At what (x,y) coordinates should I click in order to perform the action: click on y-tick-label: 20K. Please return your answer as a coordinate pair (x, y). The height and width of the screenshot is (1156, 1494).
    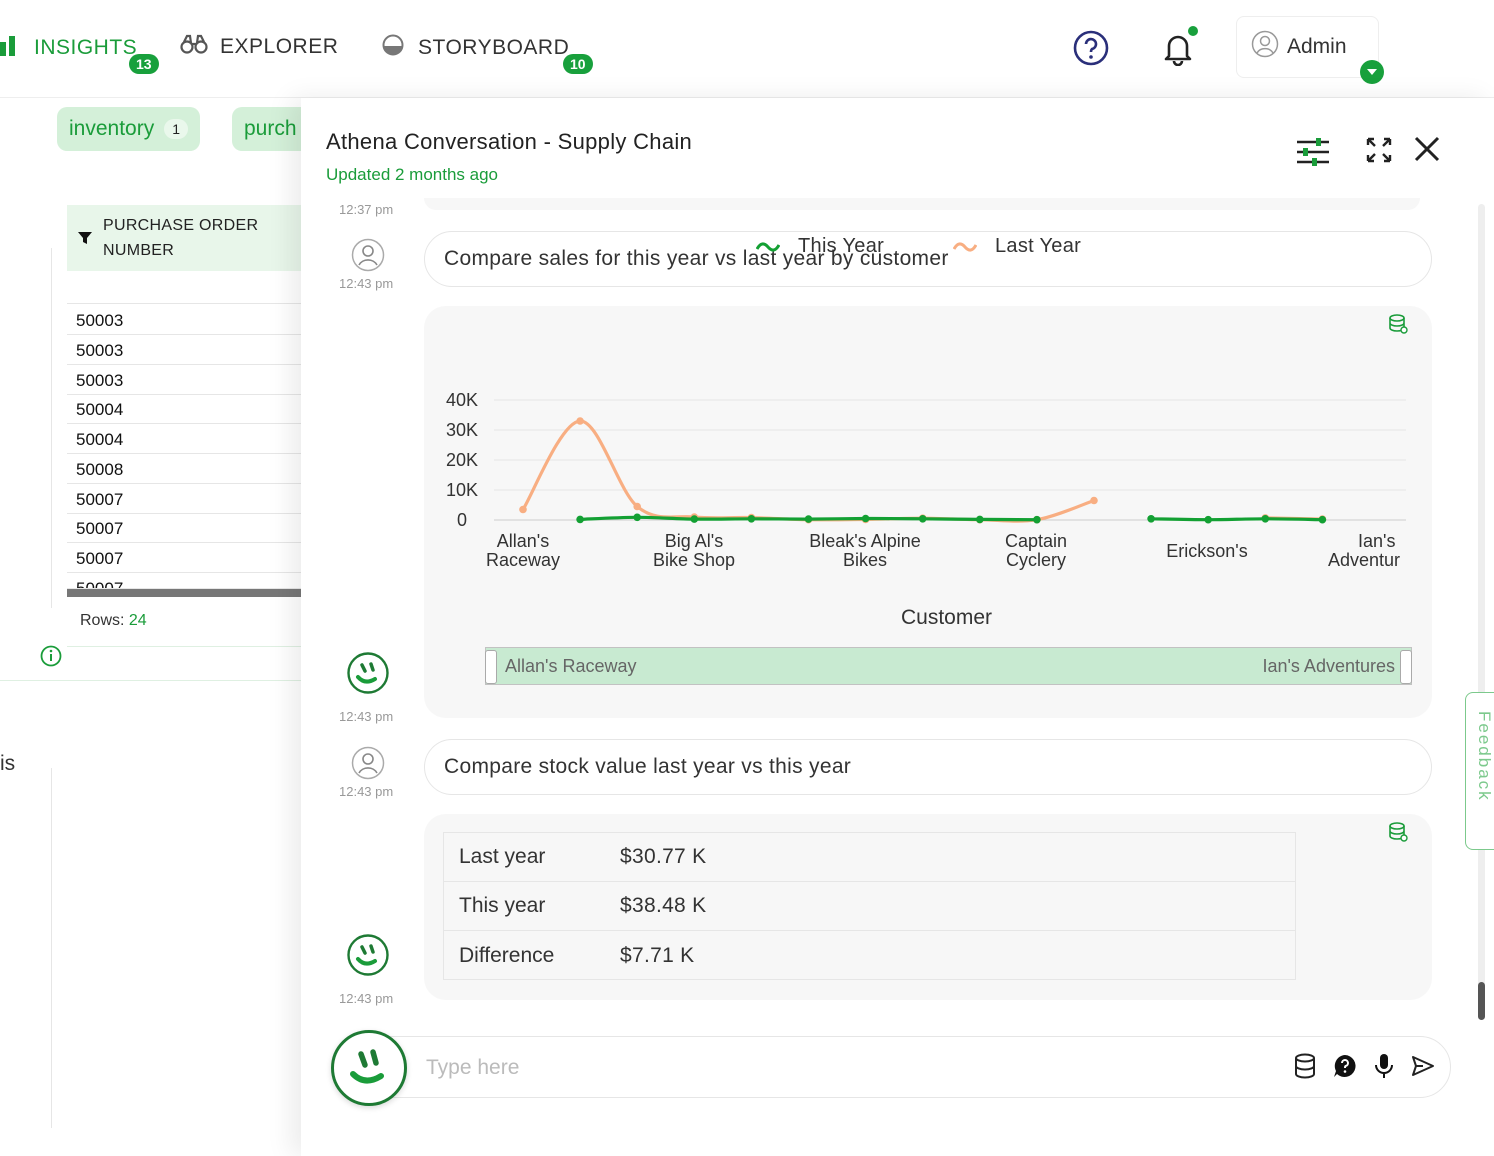
    Looking at the image, I should click on (462, 460).